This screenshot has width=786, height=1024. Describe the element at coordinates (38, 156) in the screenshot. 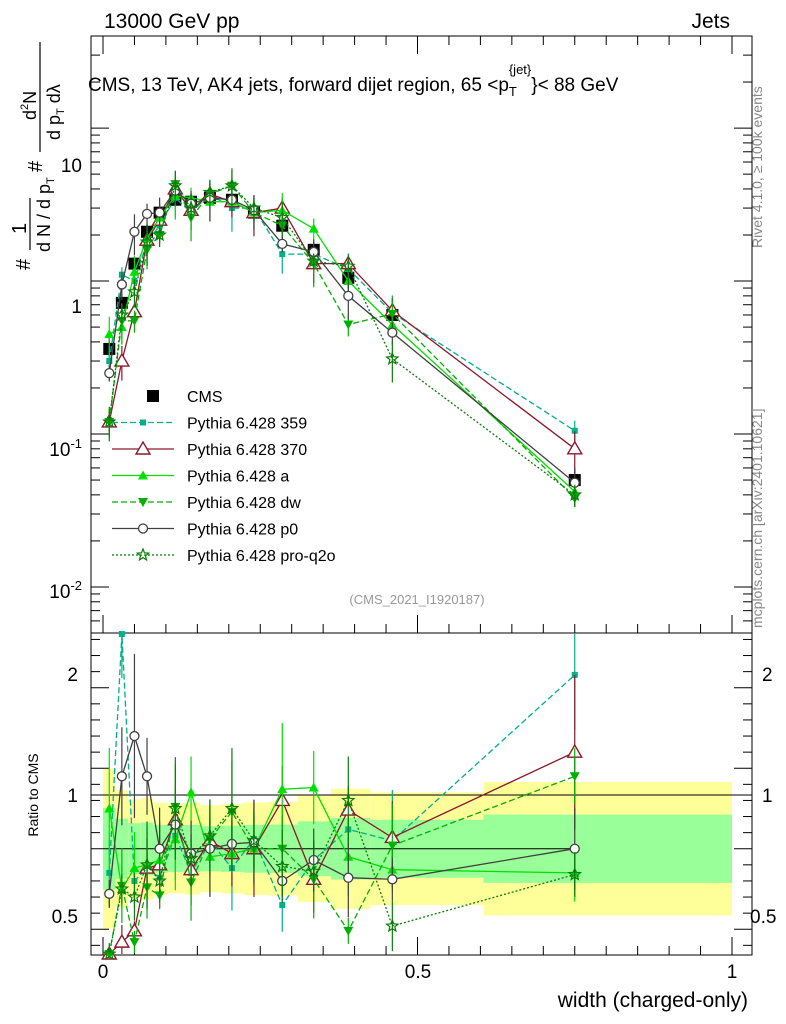

I see `top-y-axis-label: # 1 d N / d pT # d2N d pT dλ` at that location.